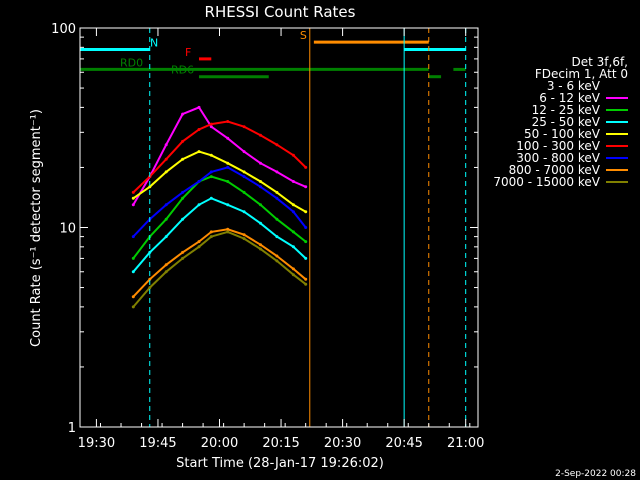  I want to click on x-axis-label: Start Time (28-Jan-17 19:26:02), so click(280, 463).